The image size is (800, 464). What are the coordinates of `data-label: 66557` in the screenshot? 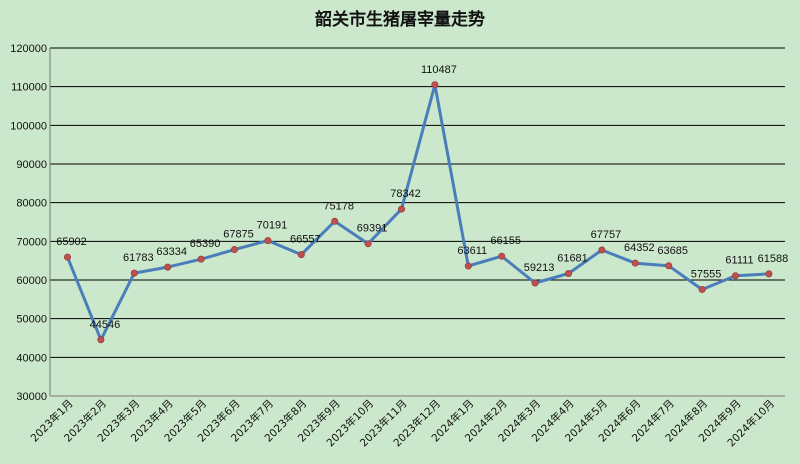 It's located at (305, 240).